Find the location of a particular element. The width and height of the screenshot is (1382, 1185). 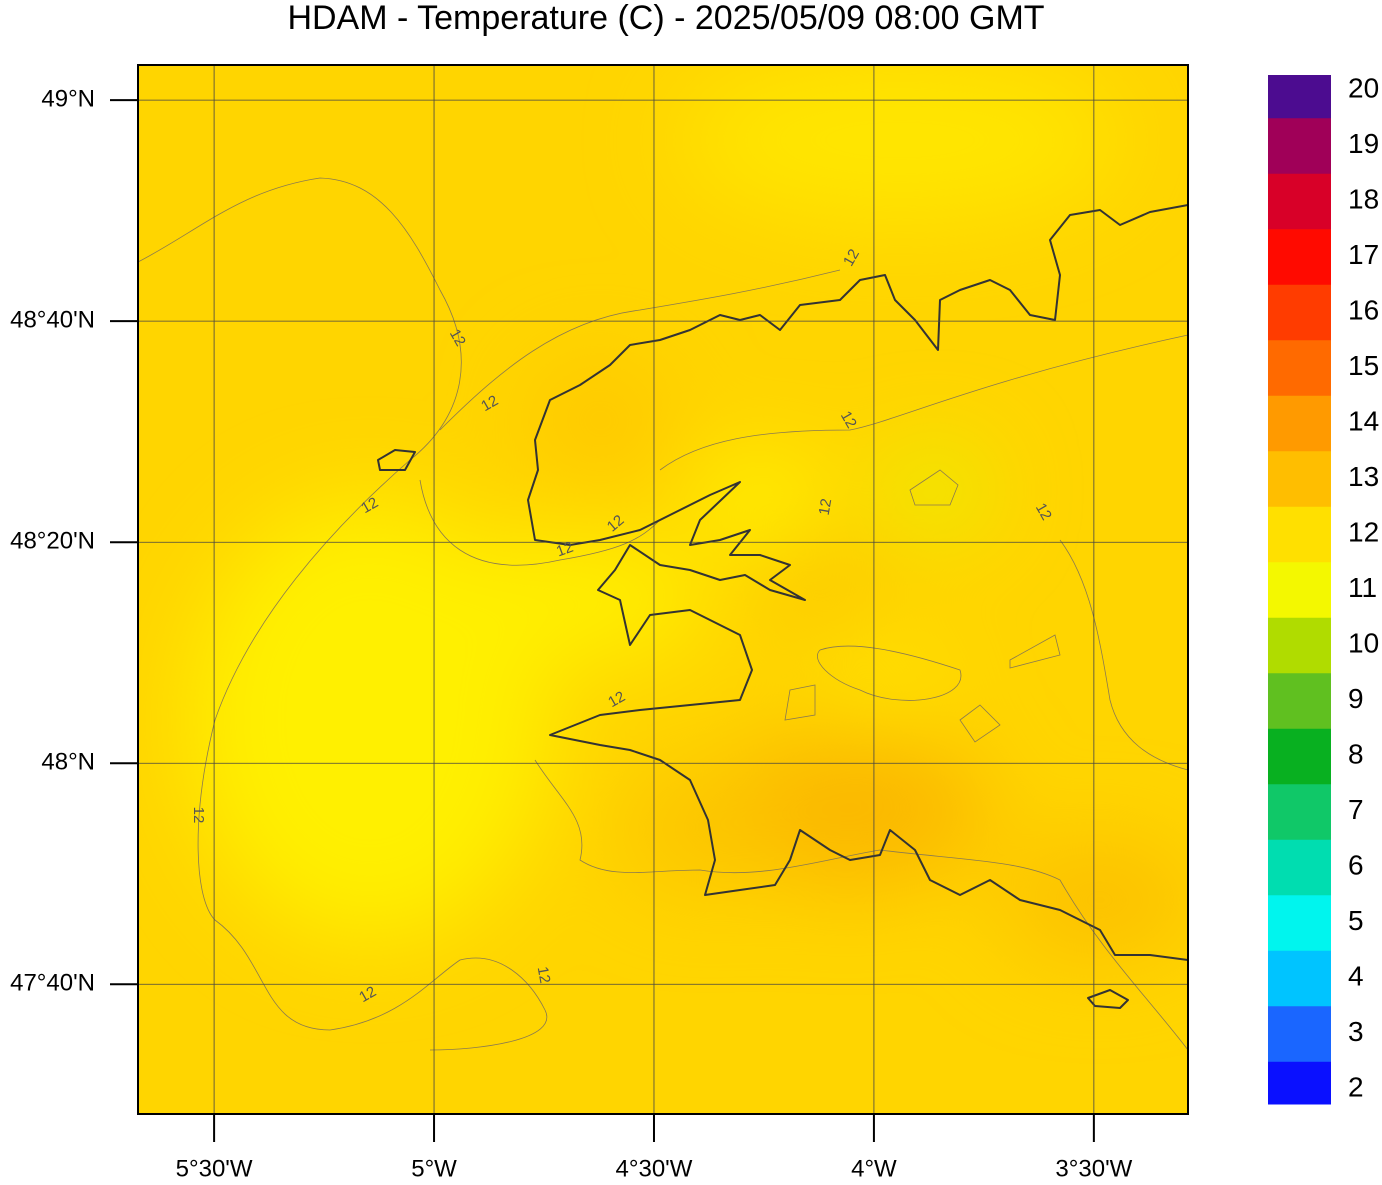

lon-tick-label: 3°30'W is located at coordinates (1093, 1167).